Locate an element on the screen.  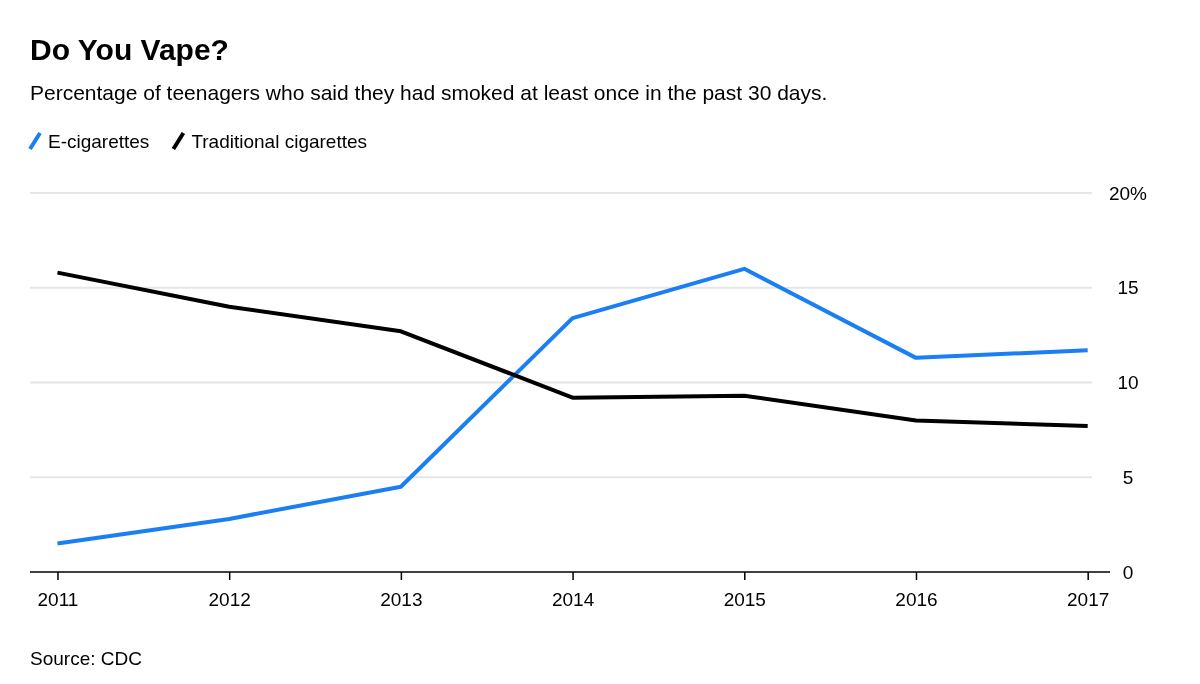
x-tick-label: 2013 is located at coordinates (401, 599).